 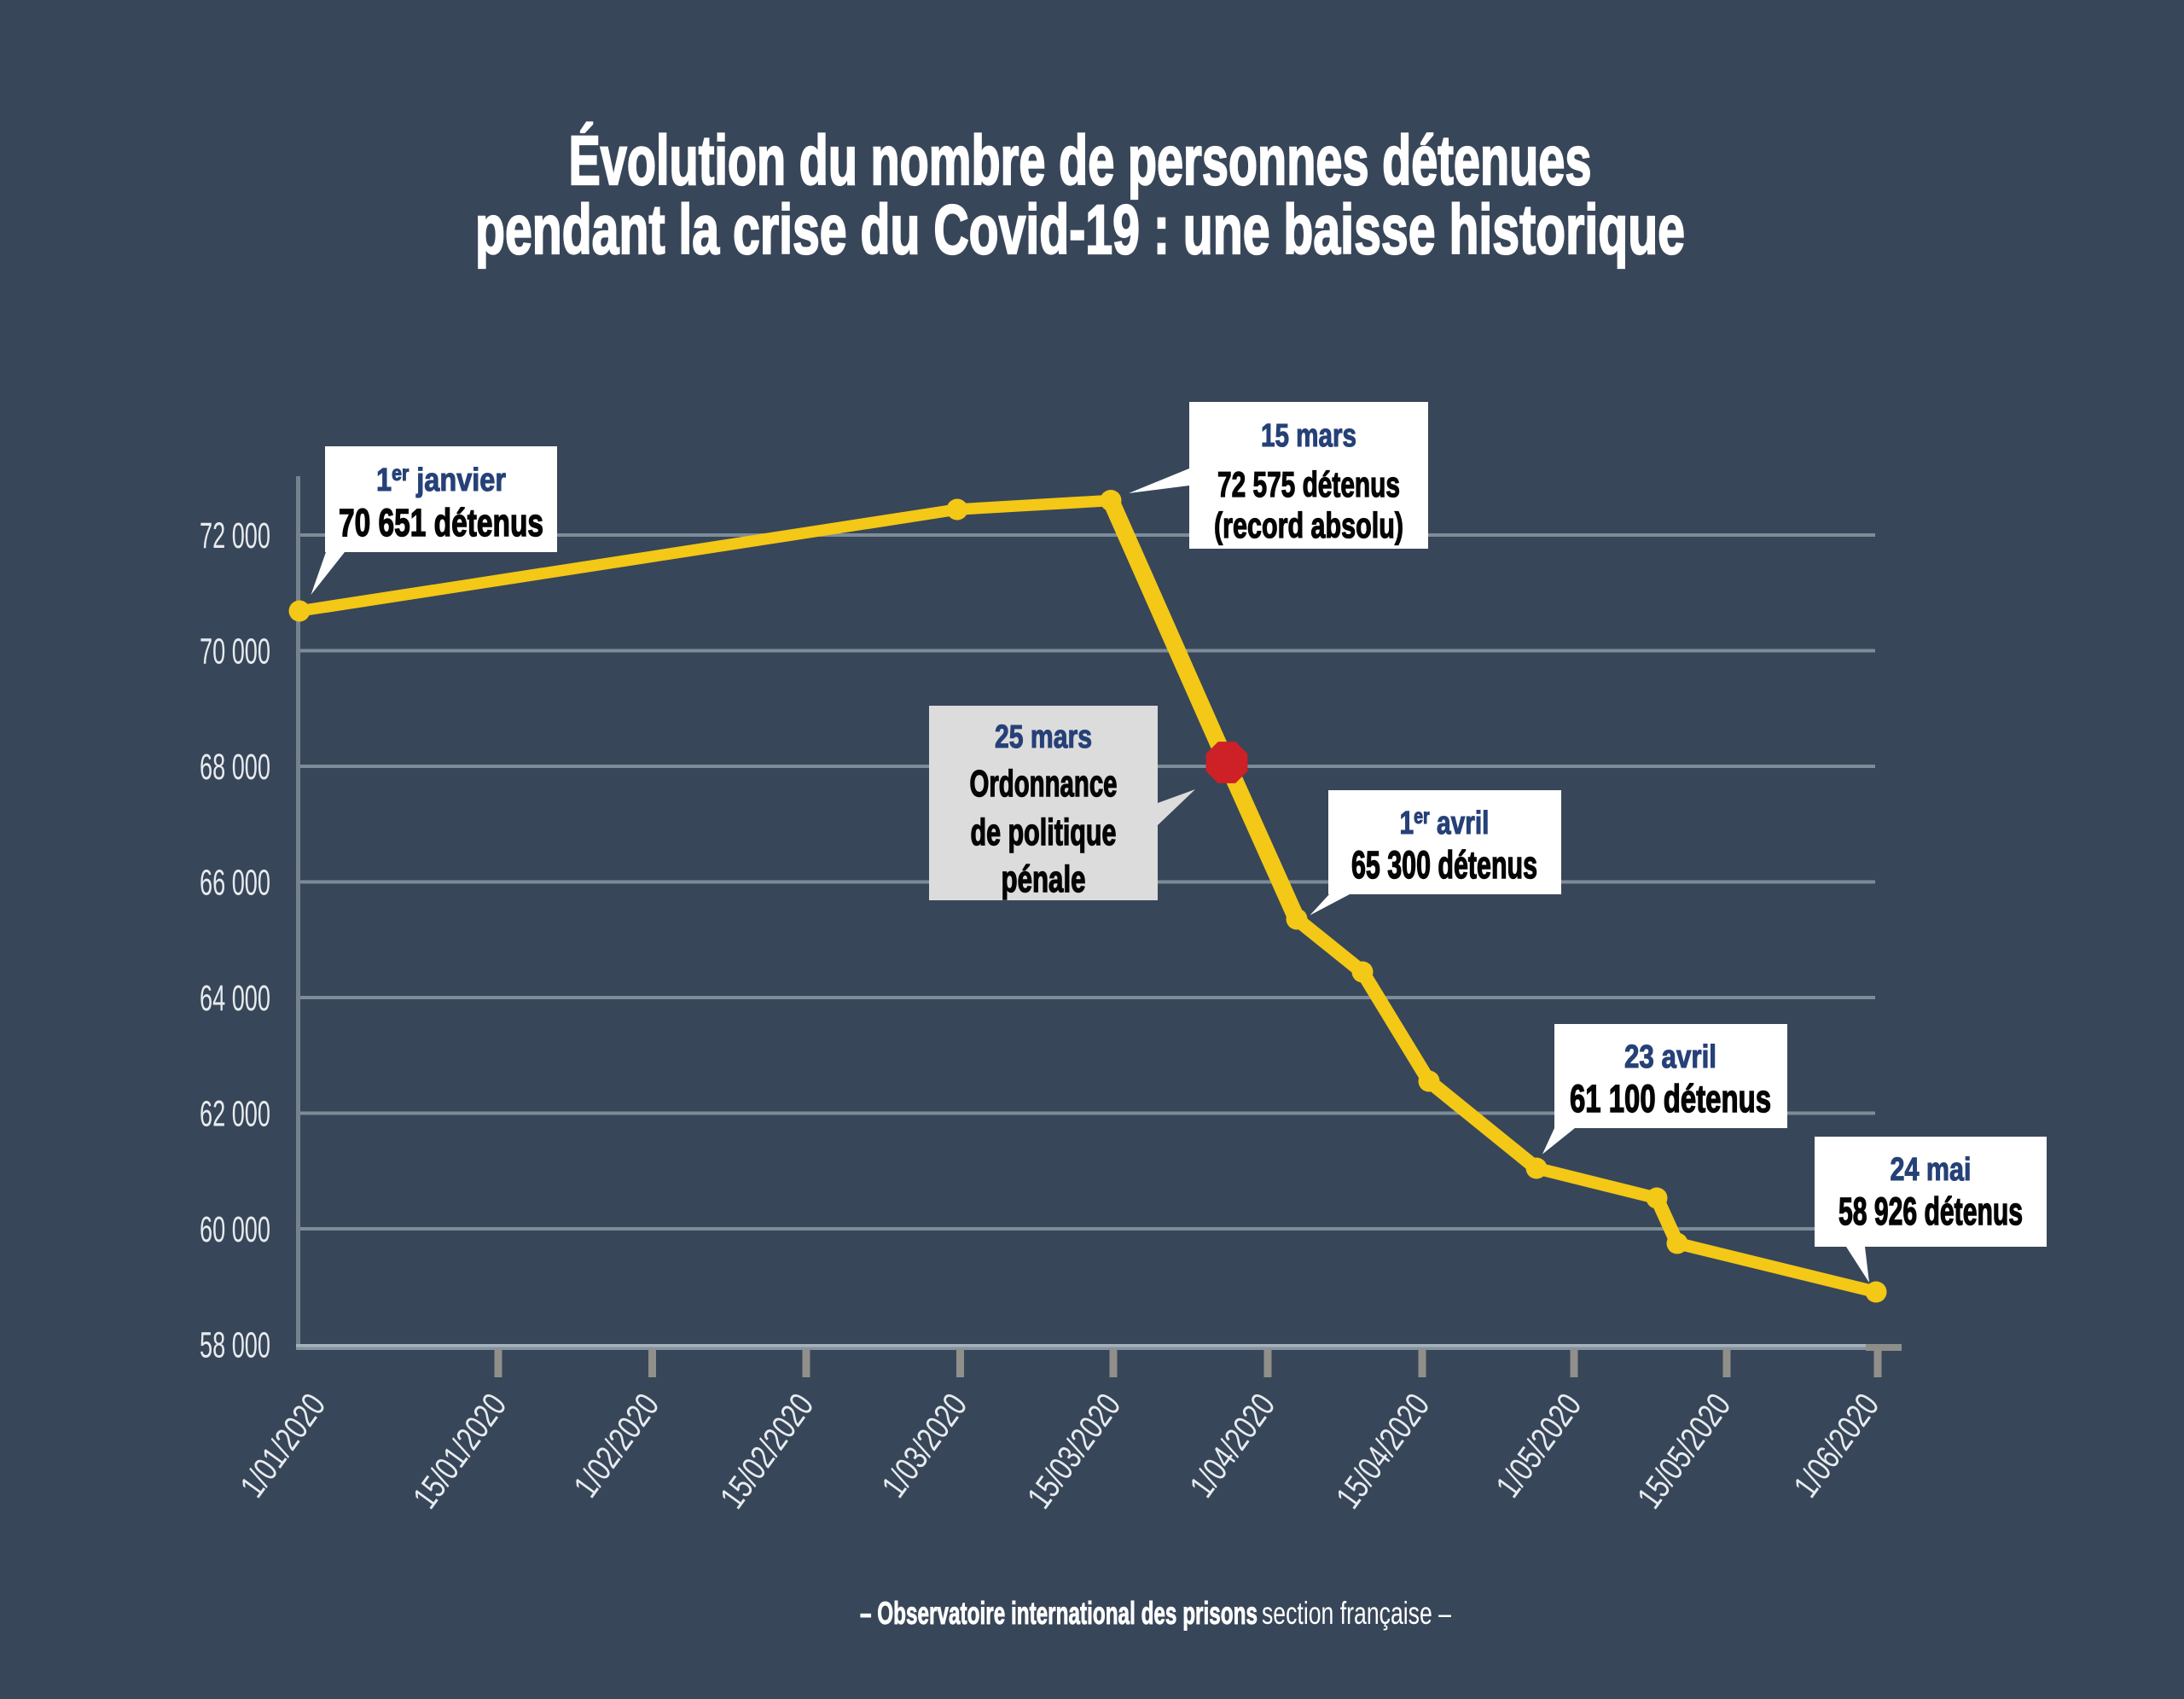 I want to click on svg-text: 68 000, so click(x=235, y=767).